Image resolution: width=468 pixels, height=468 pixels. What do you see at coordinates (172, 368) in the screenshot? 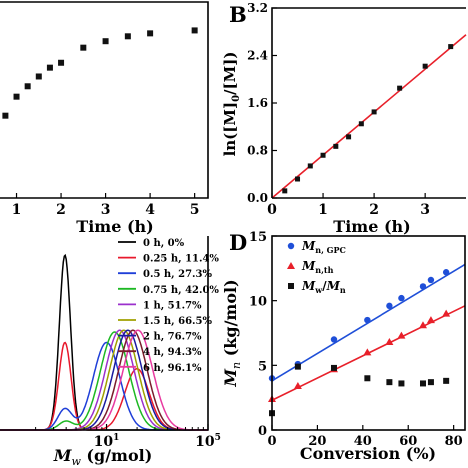
I see `panel-c-legend-label: 6 h, 96.1%` at bounding box center [172, 368].